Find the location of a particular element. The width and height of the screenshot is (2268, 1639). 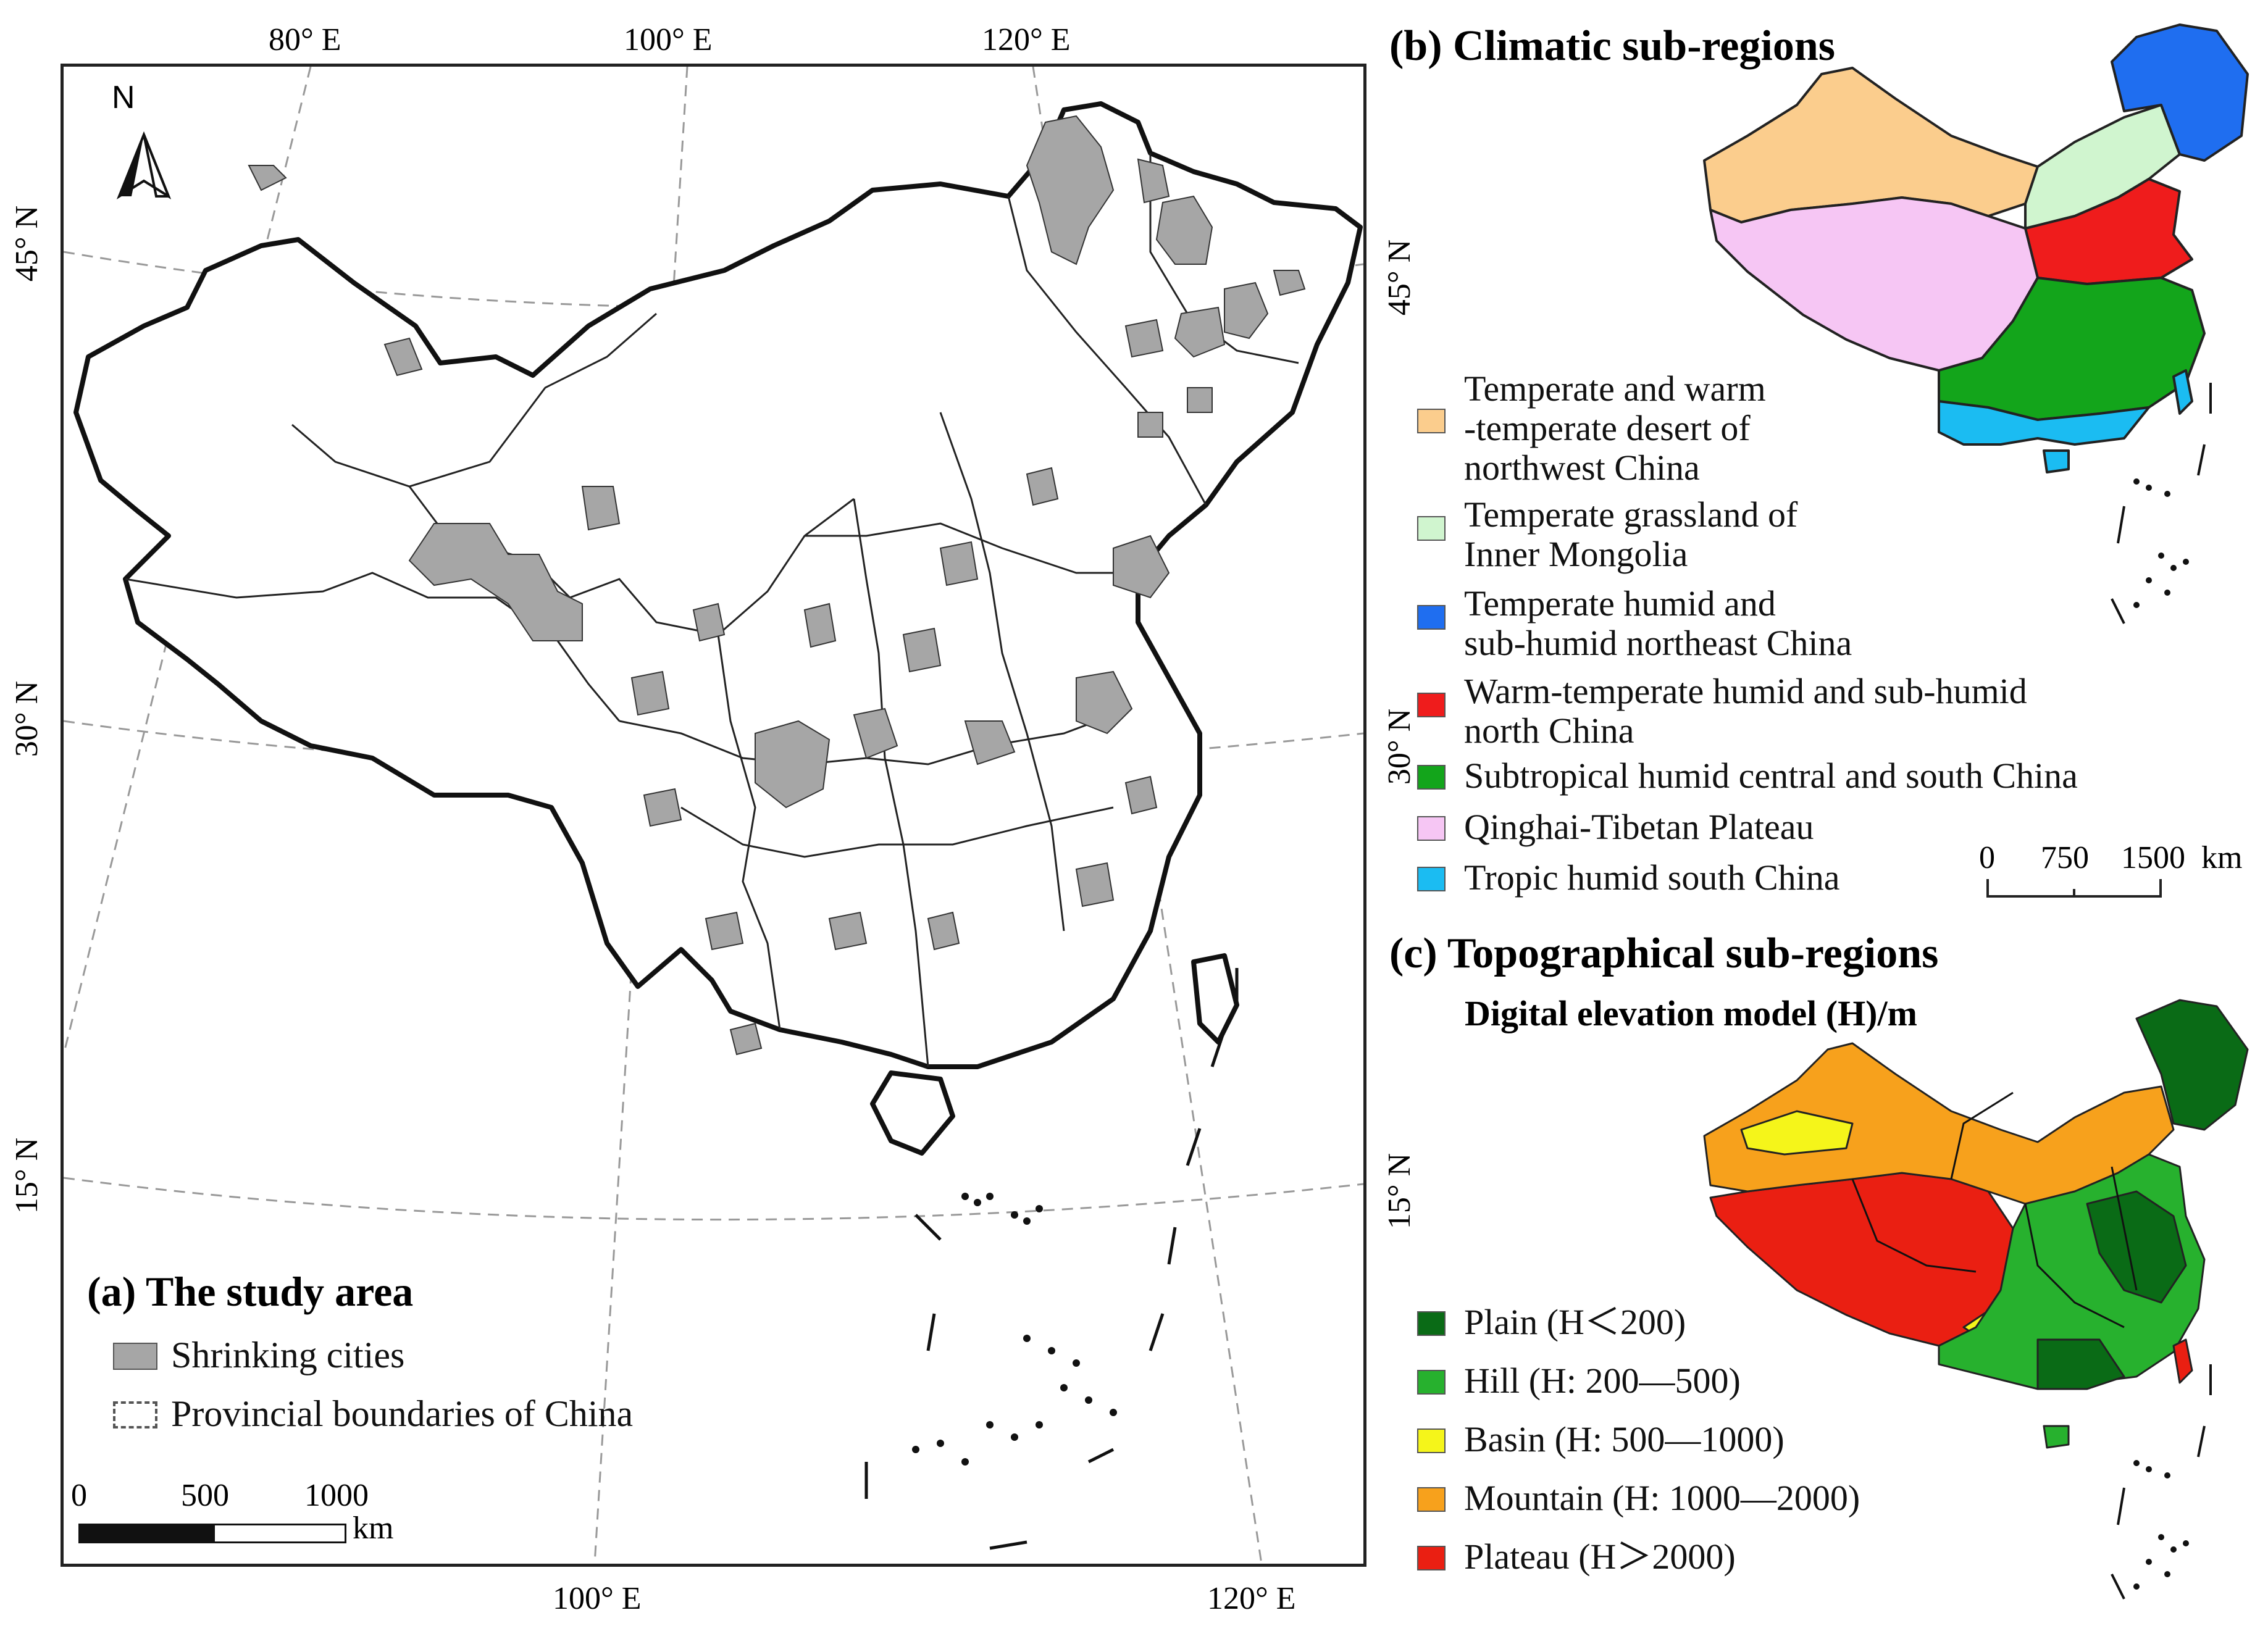

region-northwest-desert is located at coordinates (1871, 145).